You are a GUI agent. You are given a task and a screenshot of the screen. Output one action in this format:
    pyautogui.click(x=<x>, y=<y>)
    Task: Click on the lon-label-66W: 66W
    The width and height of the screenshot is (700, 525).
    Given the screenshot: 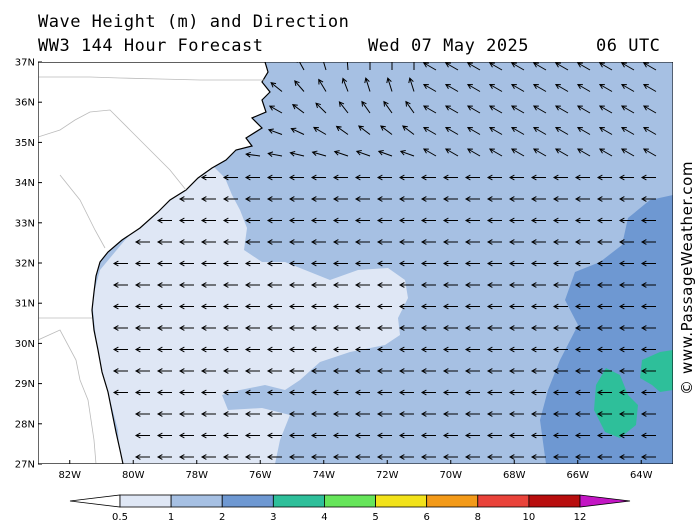 What is the action you would take?
    pyautogui.click(x=577, y=475)
    